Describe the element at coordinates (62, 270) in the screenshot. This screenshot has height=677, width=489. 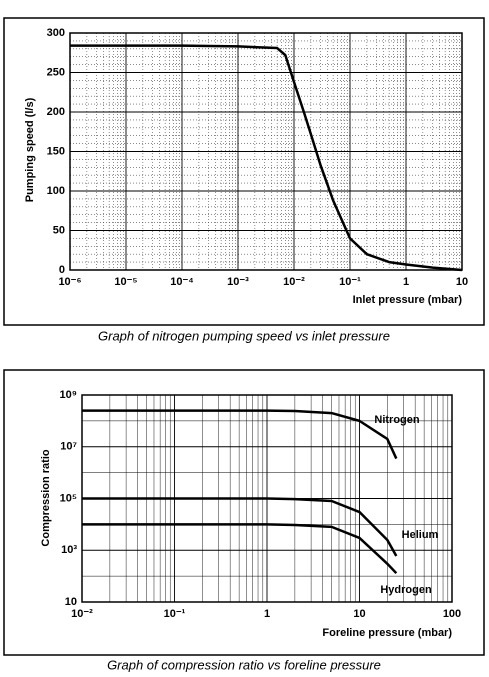
I see `y-tick-label: 0` at that location.